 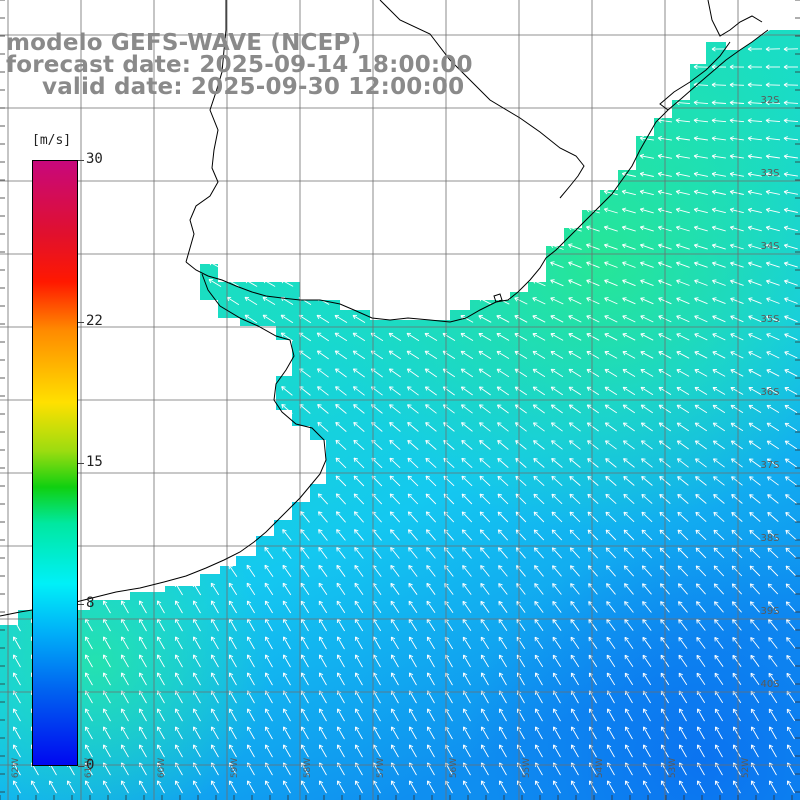 What do you see at coordinates (16, 768) in the screenshot?
I see `lon-label: 62W` at bounding box center [16, 768].